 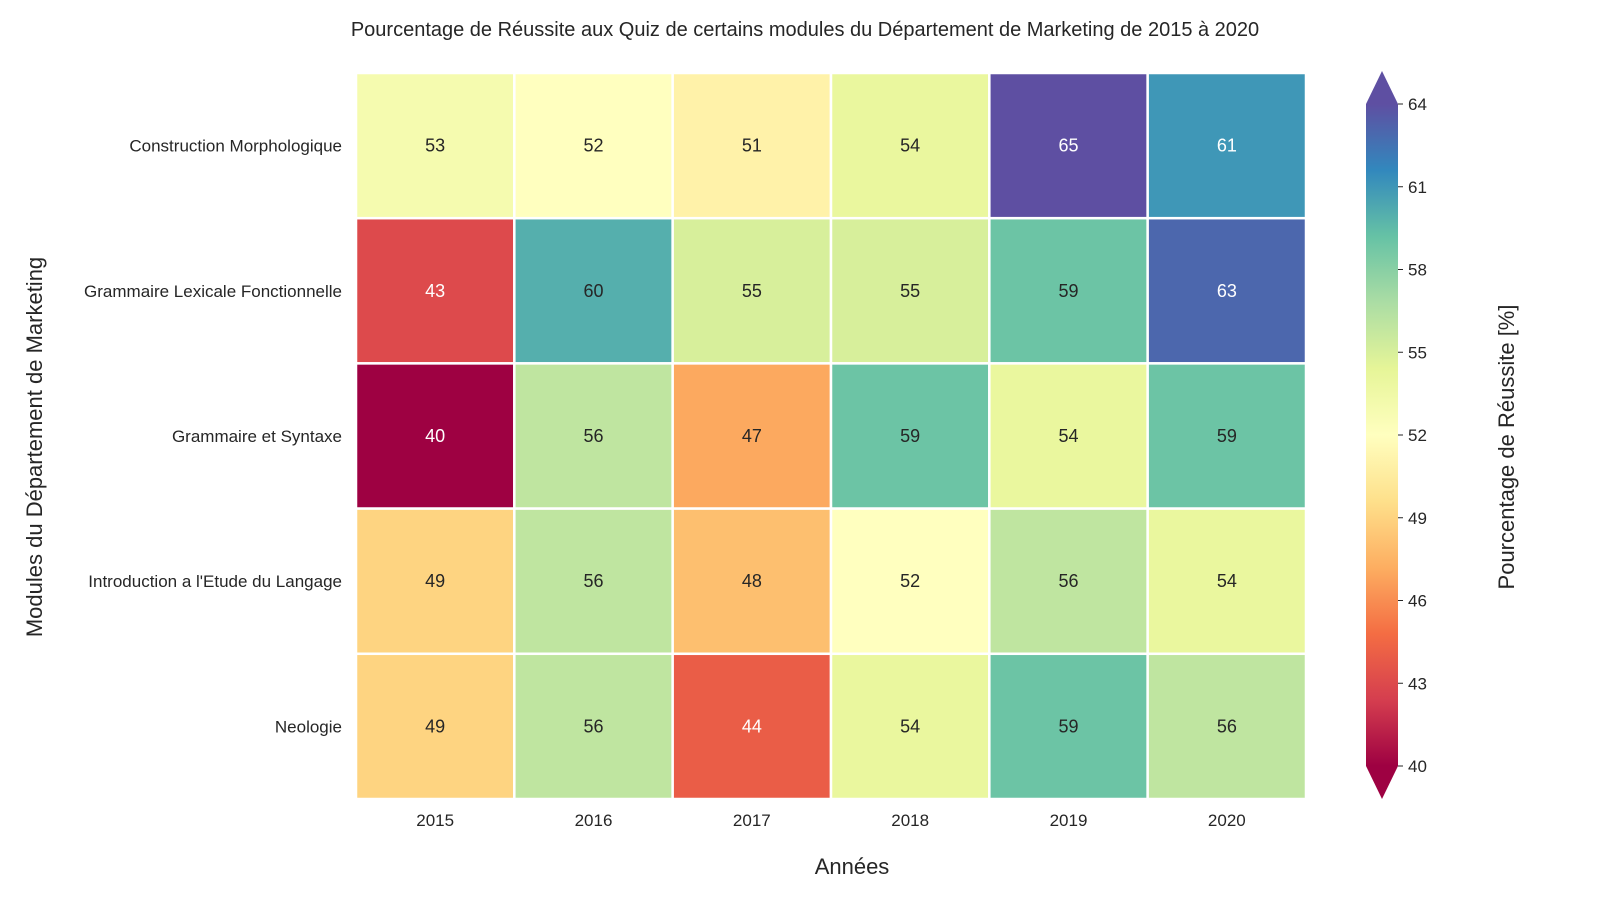 What do you see at coordinates (235, 146) in the screenshot?
I see `y-tick-label: Construction Morphologique` at bounding box center [235, 146].